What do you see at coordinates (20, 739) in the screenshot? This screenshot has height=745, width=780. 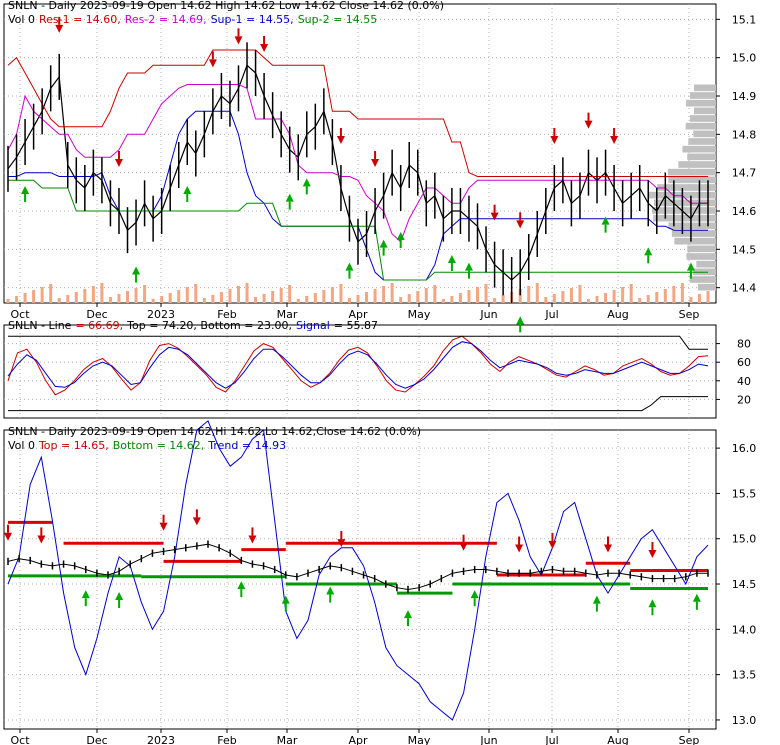 I see `x-tick-label: Oct` at bounding box center [20, 739].